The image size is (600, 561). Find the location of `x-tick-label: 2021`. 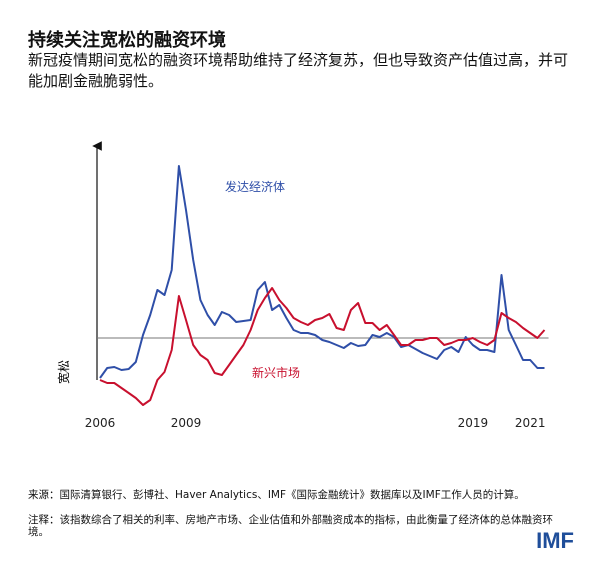

x-tick-label: 2021 is located at coordinates (530, 423).